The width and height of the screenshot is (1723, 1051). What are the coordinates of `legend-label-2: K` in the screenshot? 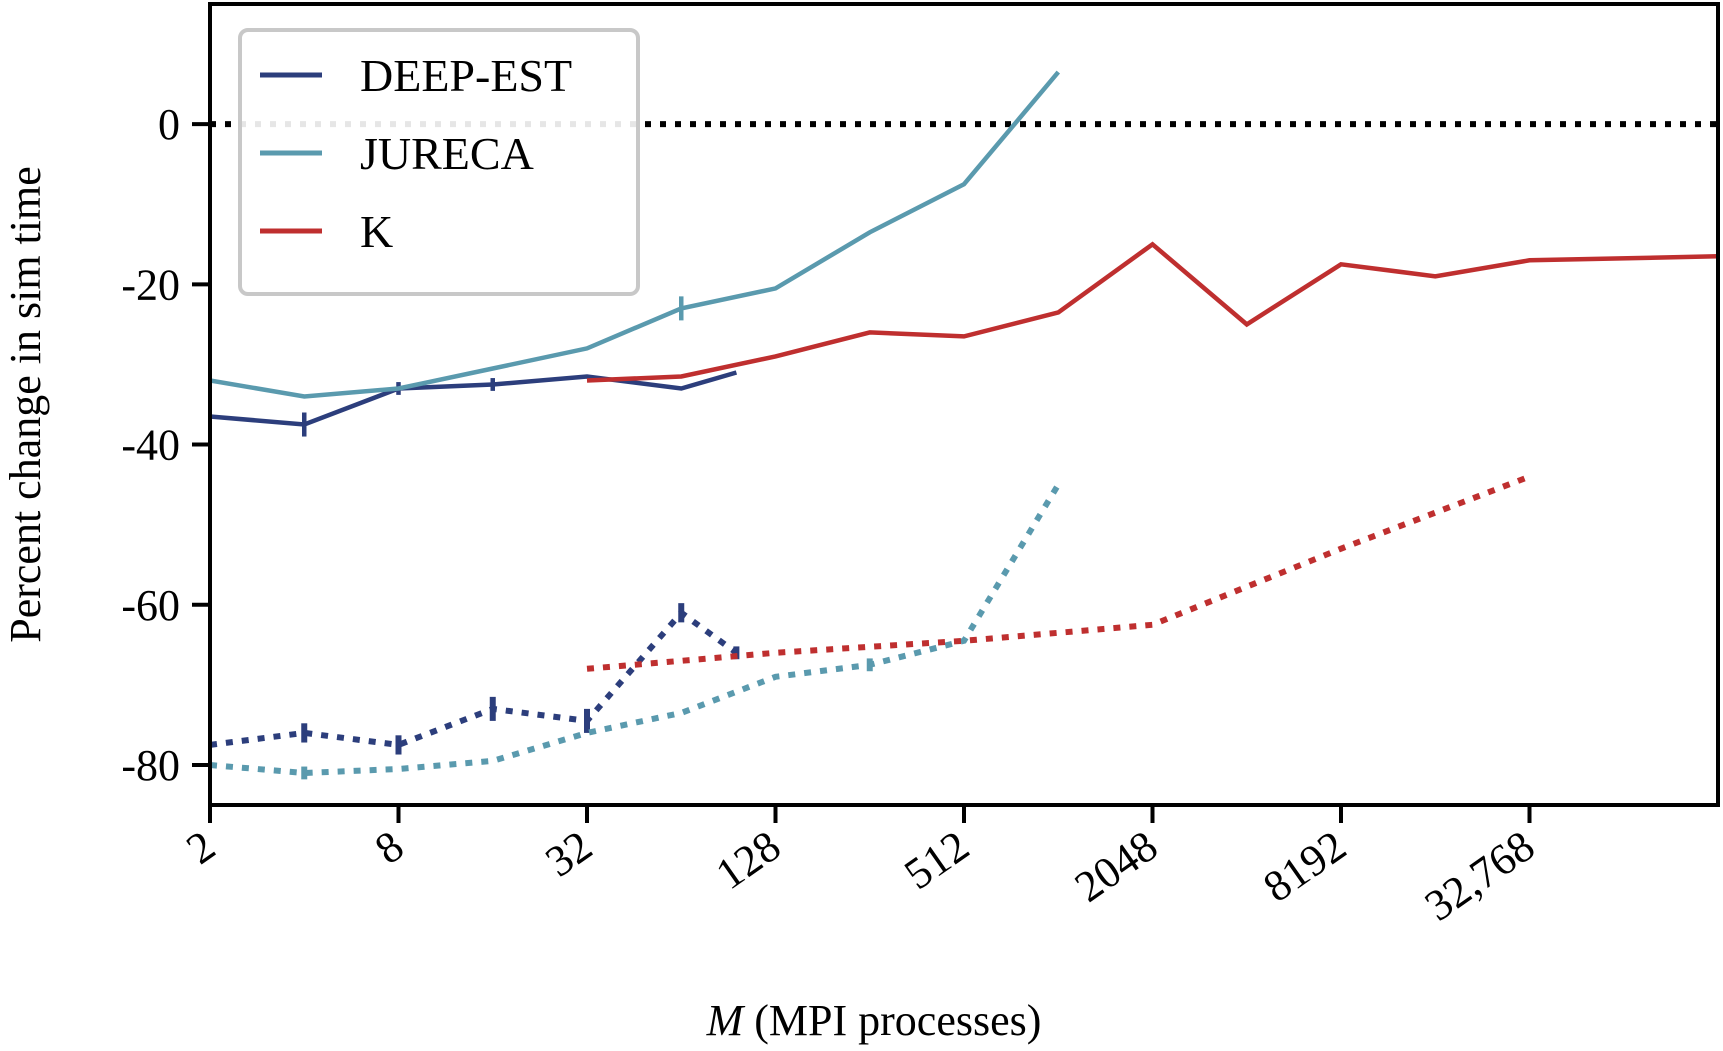 It's located at (376, 231).